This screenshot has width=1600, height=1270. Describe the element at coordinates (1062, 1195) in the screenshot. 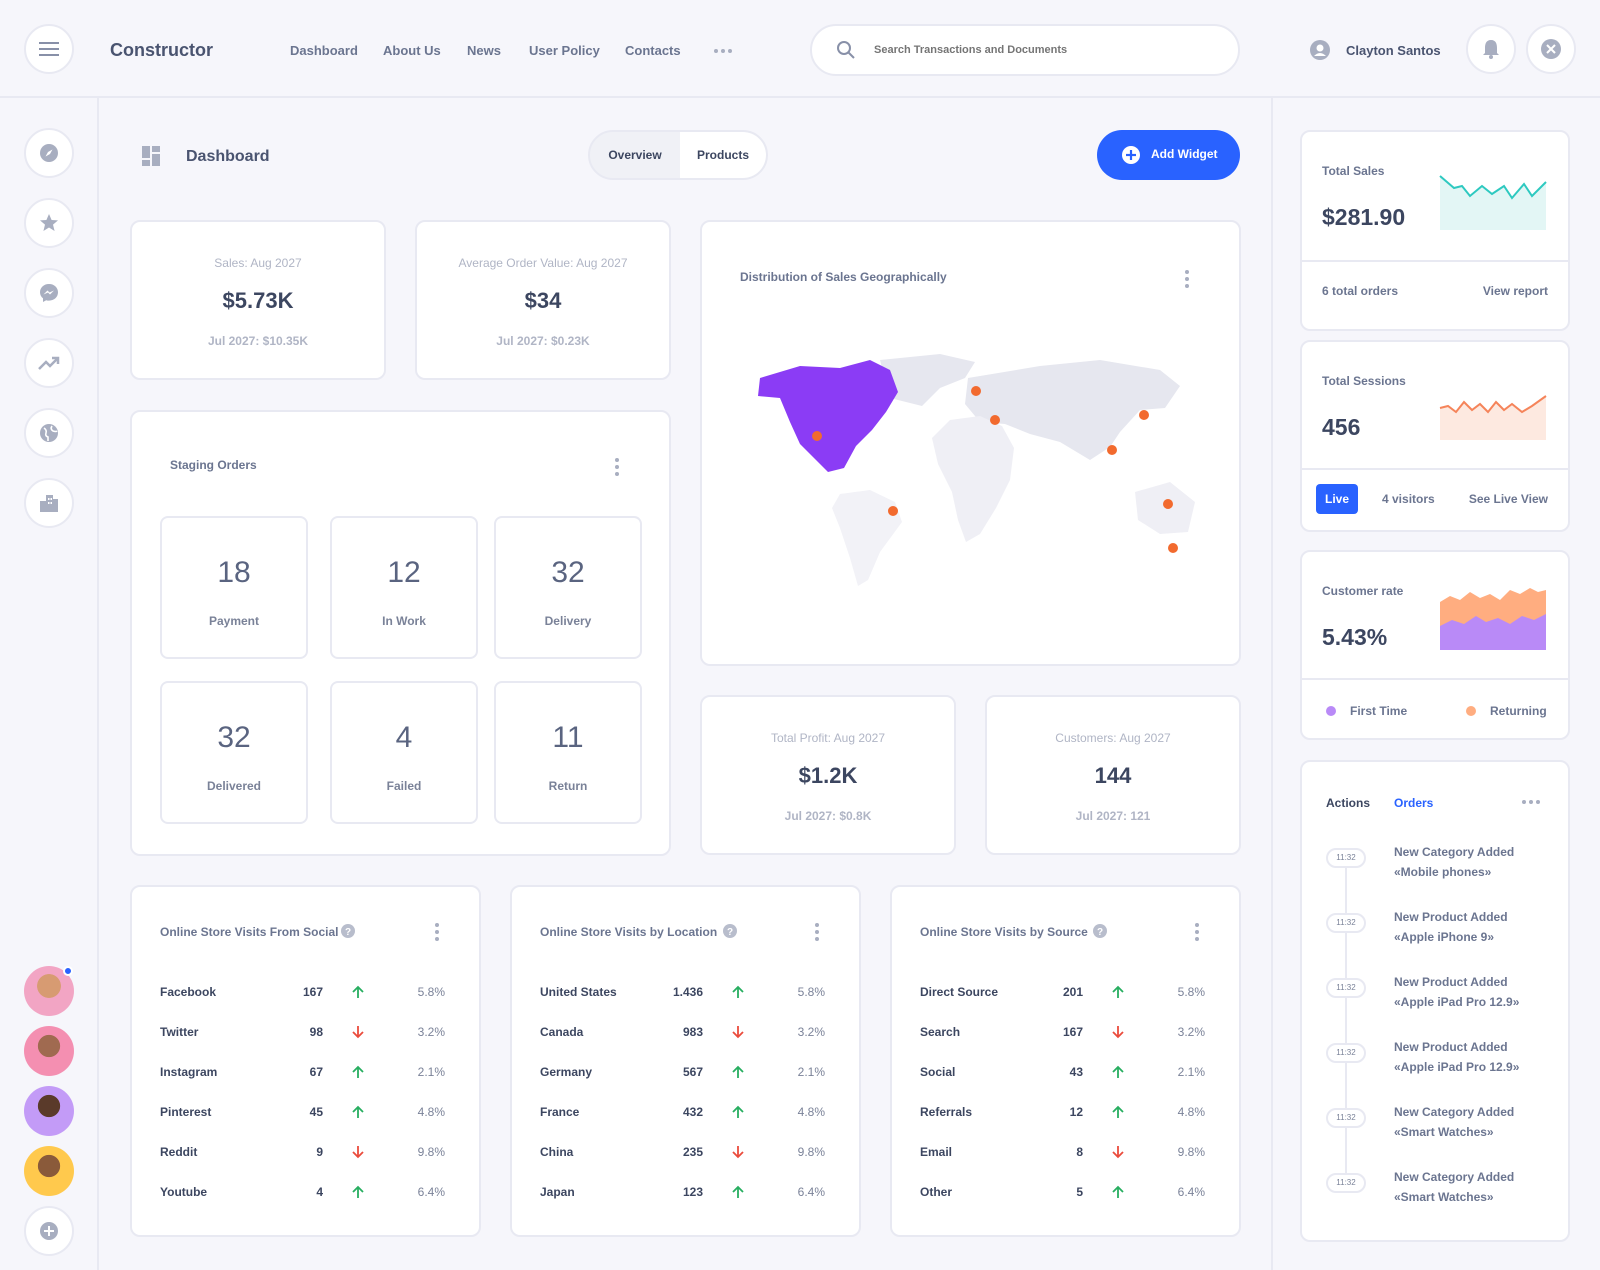

I see `table-row: Other 5 6.4%` at that location.